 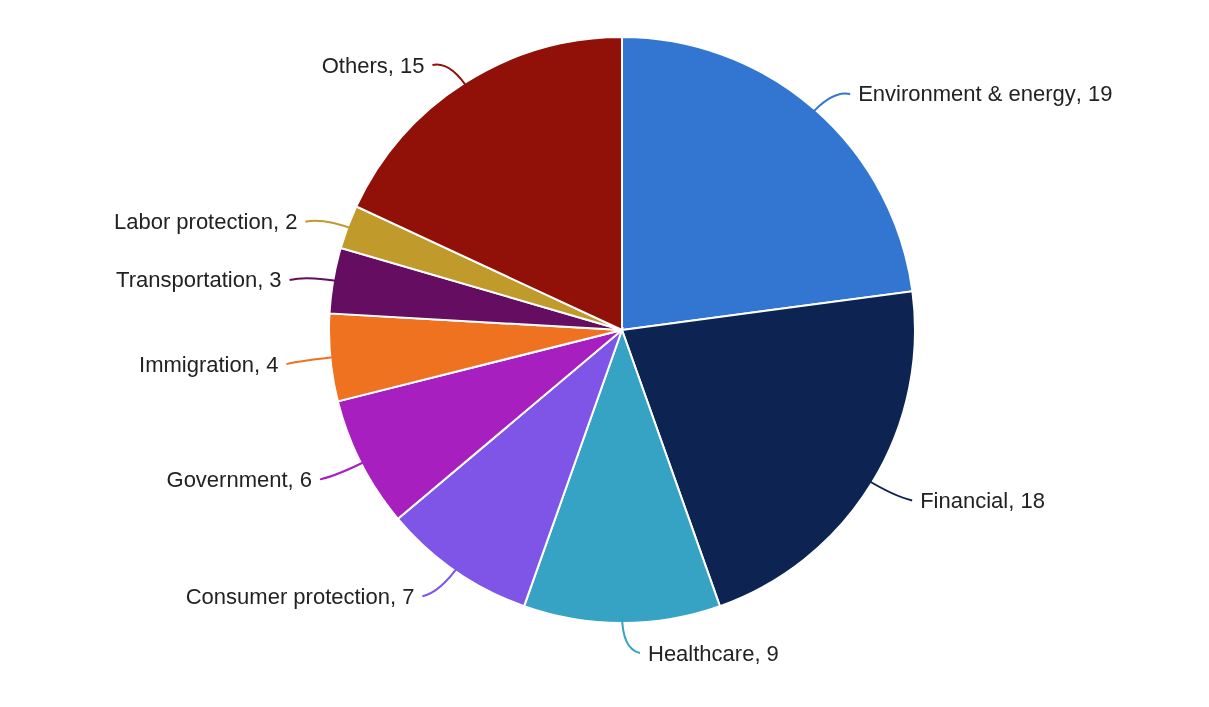 What do you see at coordinates (1026, 500) in the screenshot?
I see `data-label: , 18` at bounding box center [1026, 500].